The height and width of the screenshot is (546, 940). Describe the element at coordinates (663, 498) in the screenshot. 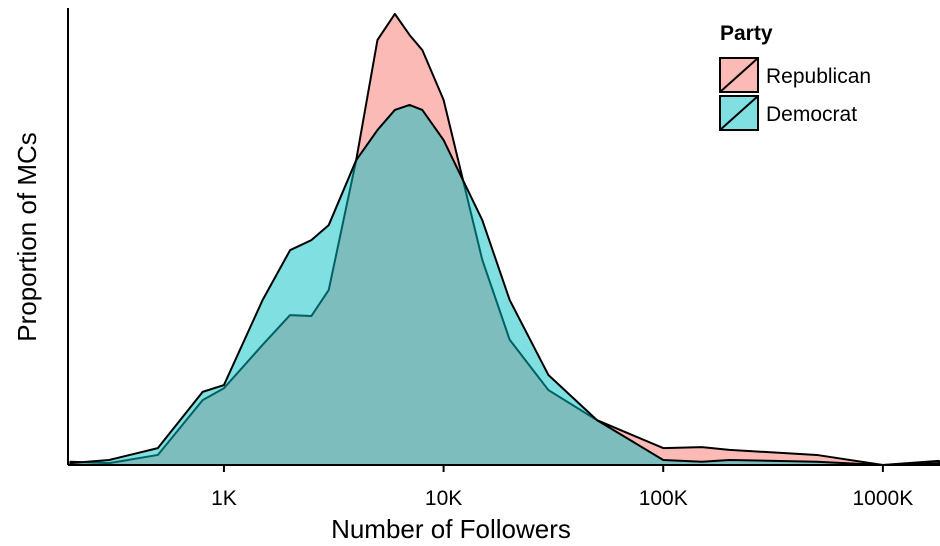

I see `x-tick-label: 100K` at that location.